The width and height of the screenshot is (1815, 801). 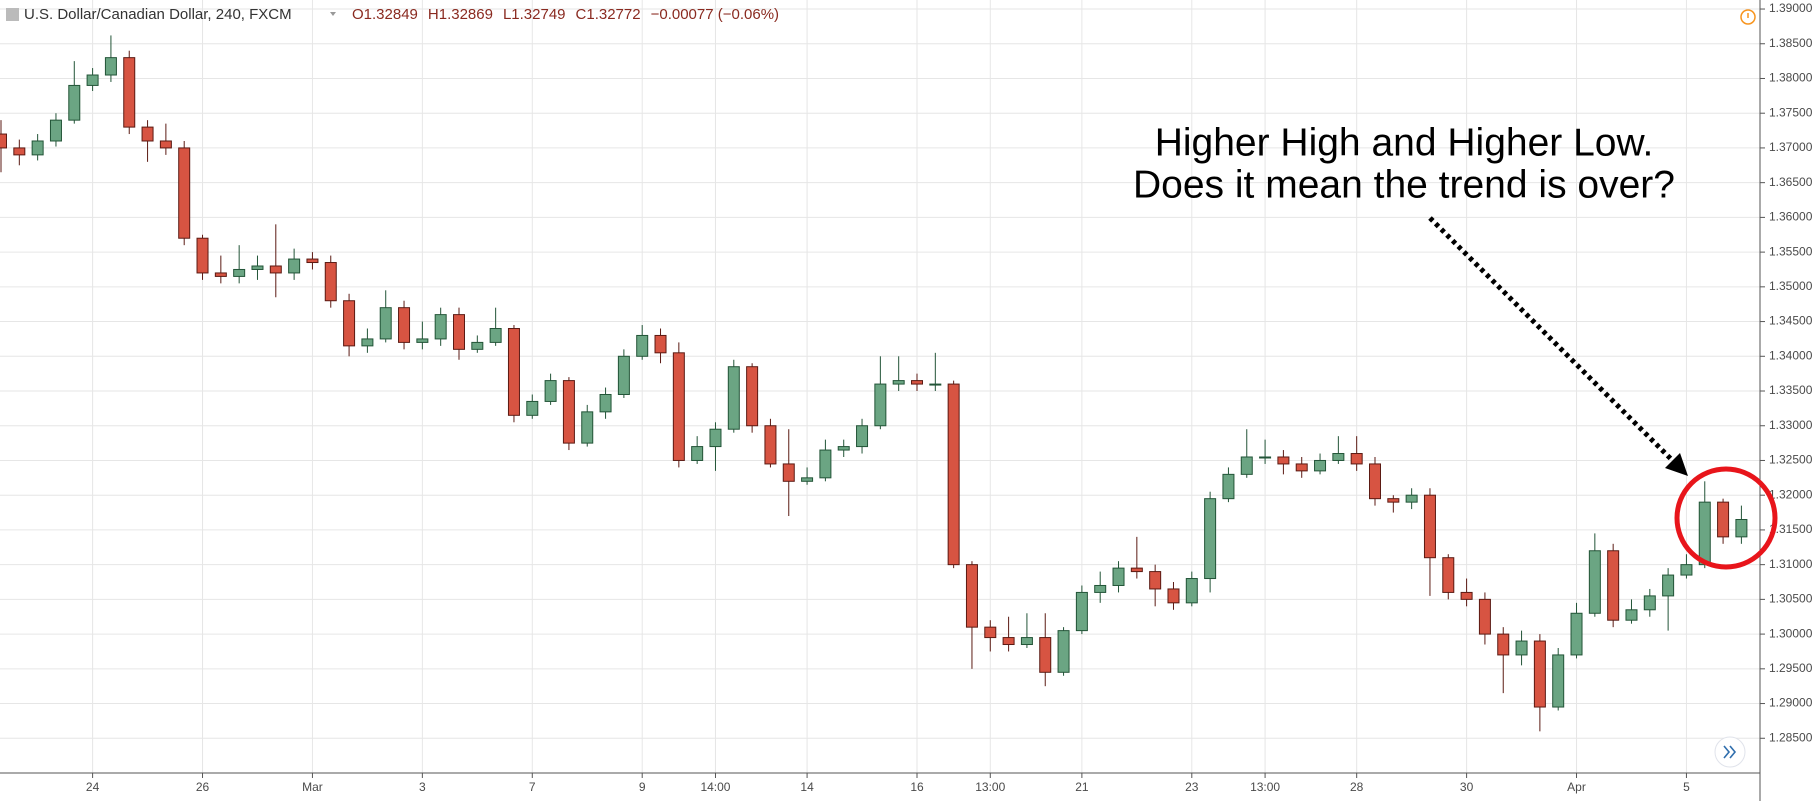 I want to click on x-tick-label: 3, so click(x=422, y=787).